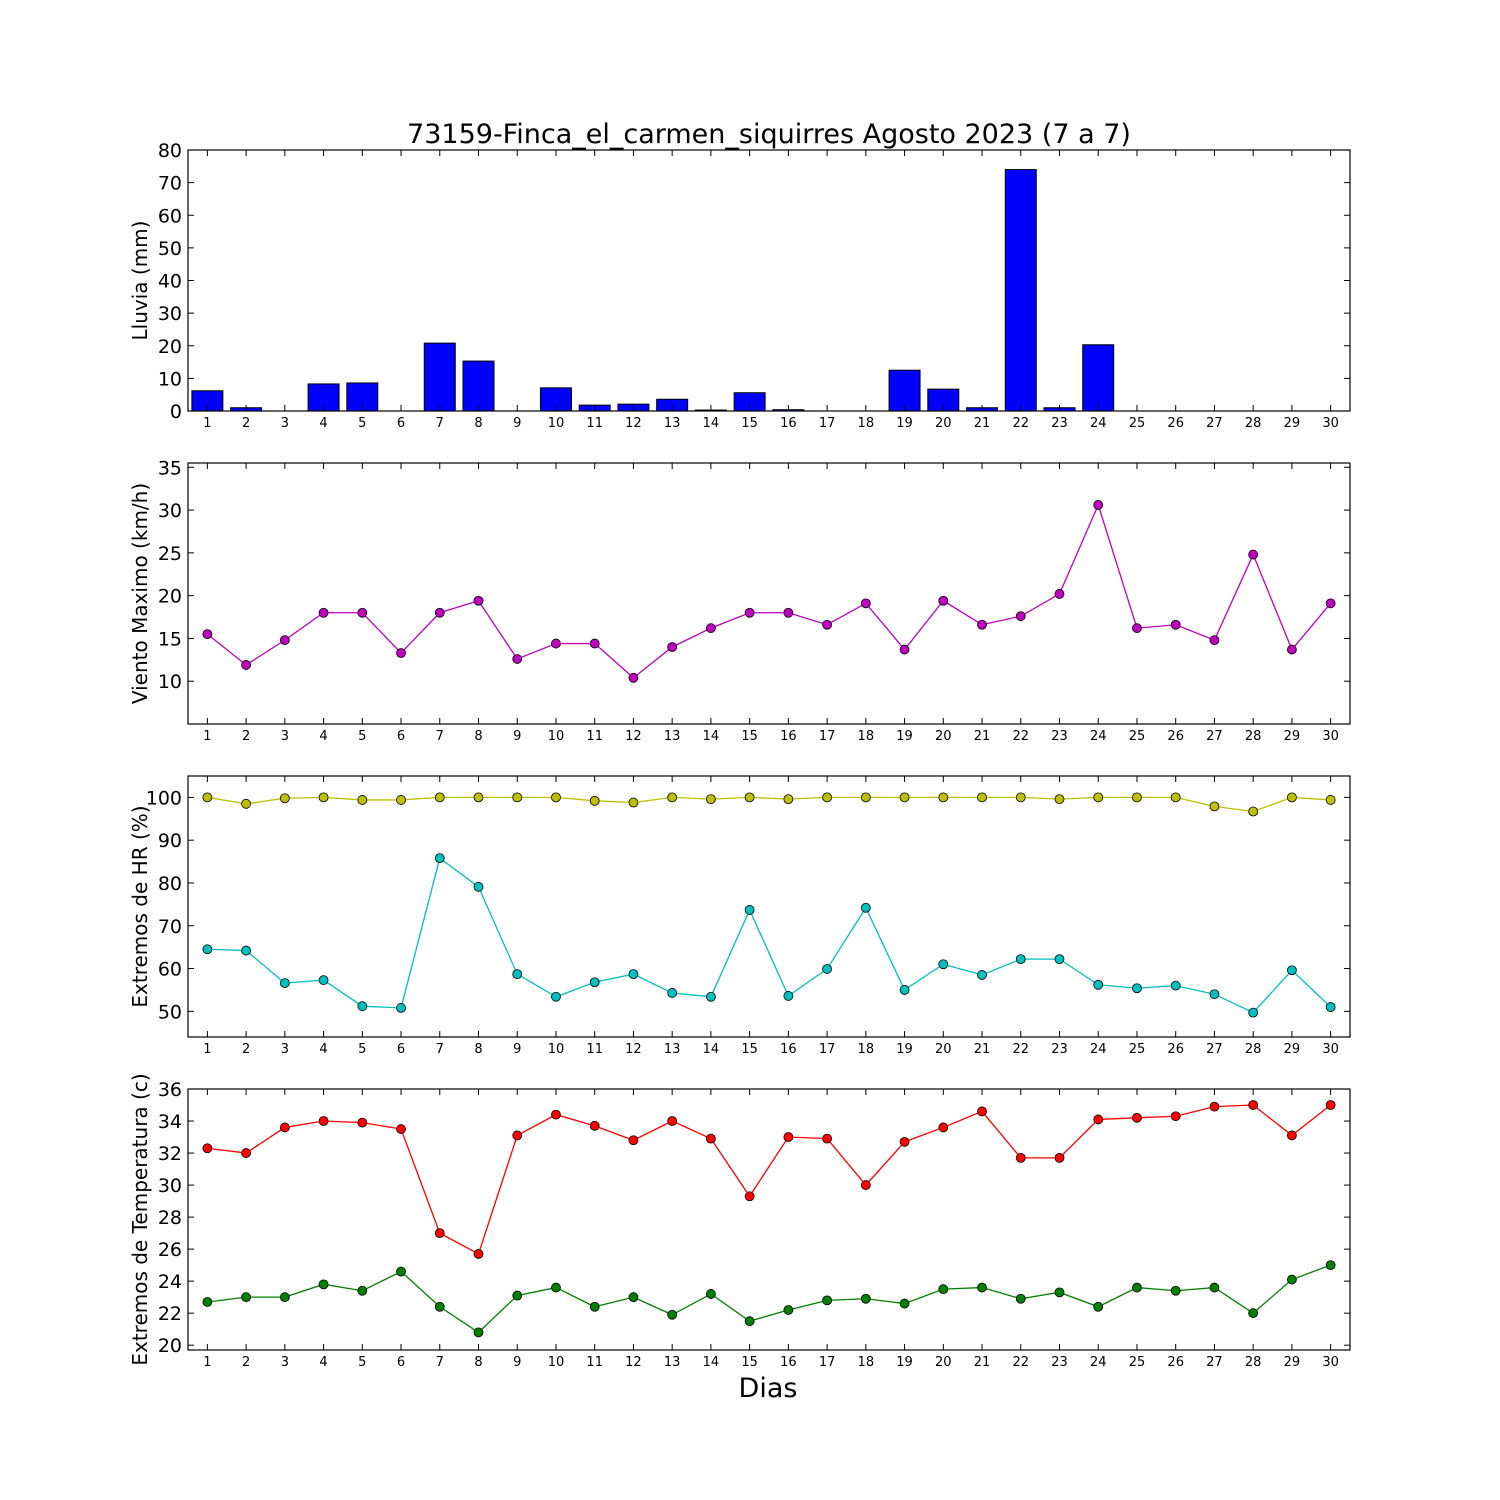 This screenshot has width=1500, height=1500. Describe the element at coordinates (711, 736) in the screenshot. I see `x-tick-label: 14` at that location.